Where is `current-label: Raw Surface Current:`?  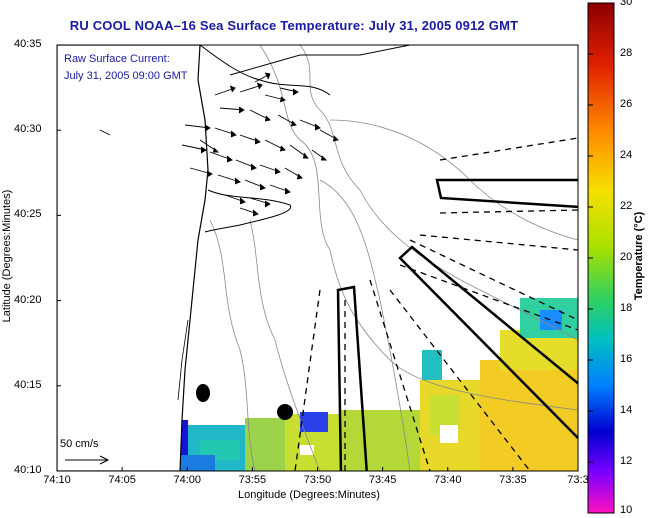
current-label: Raw Surface Current: is located at coordinates (117, 59).